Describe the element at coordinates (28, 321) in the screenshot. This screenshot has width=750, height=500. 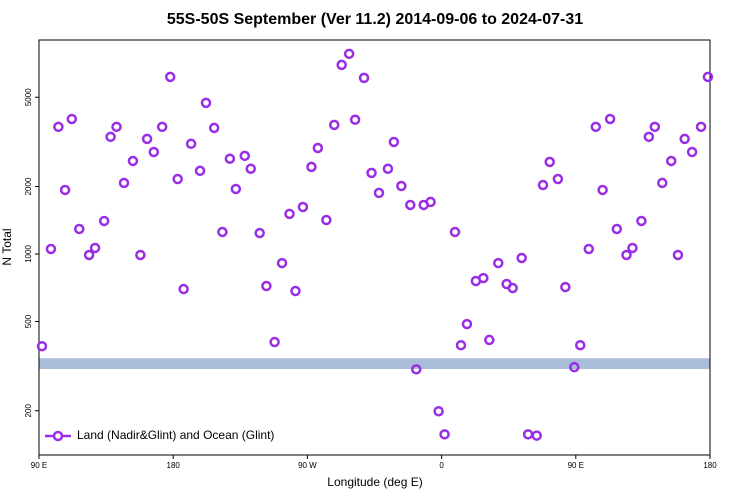
I see `y-tick-label: 500` at that location.